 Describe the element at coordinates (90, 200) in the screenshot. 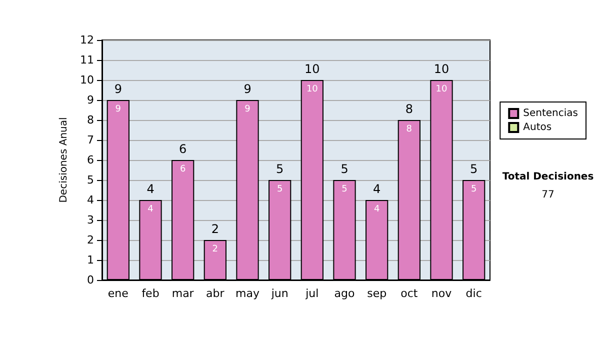

I see `y-tick-label: 4` at that location.